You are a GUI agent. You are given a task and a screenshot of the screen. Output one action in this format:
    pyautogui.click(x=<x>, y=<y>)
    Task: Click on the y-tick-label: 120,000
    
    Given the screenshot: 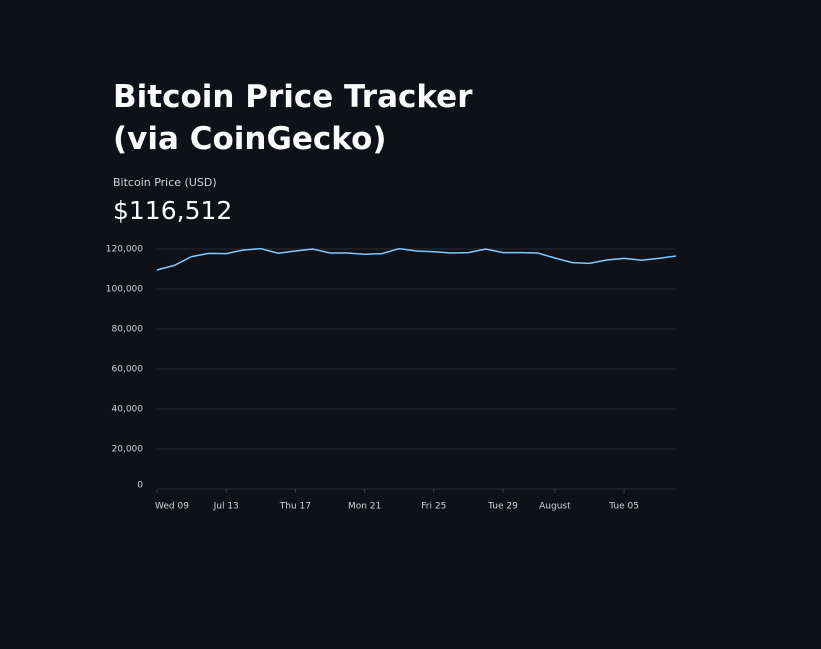 What is the action you would take?
    pyautogui.click(x=124, y=250)
    